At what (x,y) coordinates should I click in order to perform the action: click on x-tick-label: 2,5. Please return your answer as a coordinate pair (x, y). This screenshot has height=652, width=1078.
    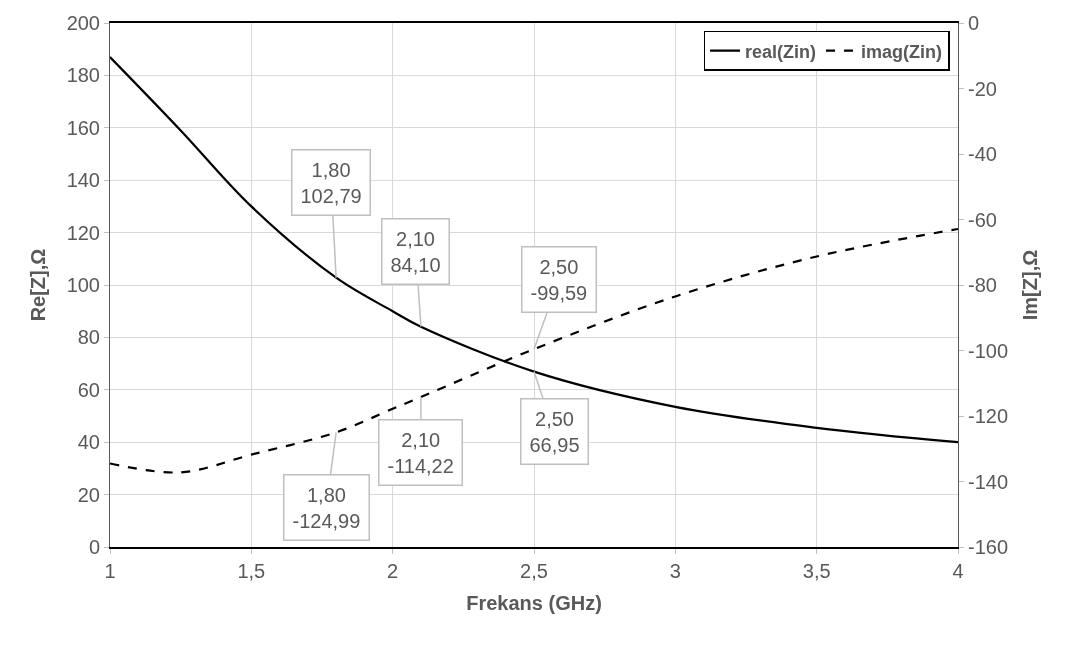
    Looking at the image, I should click on (534, 571).